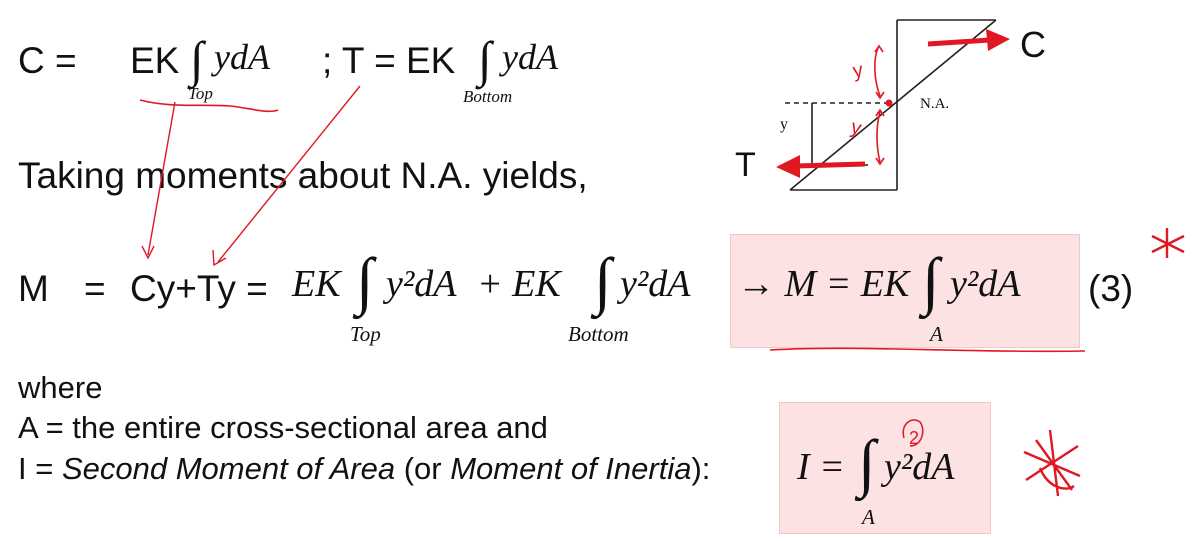  I want to click on moment-m: M, so click(33, 288).